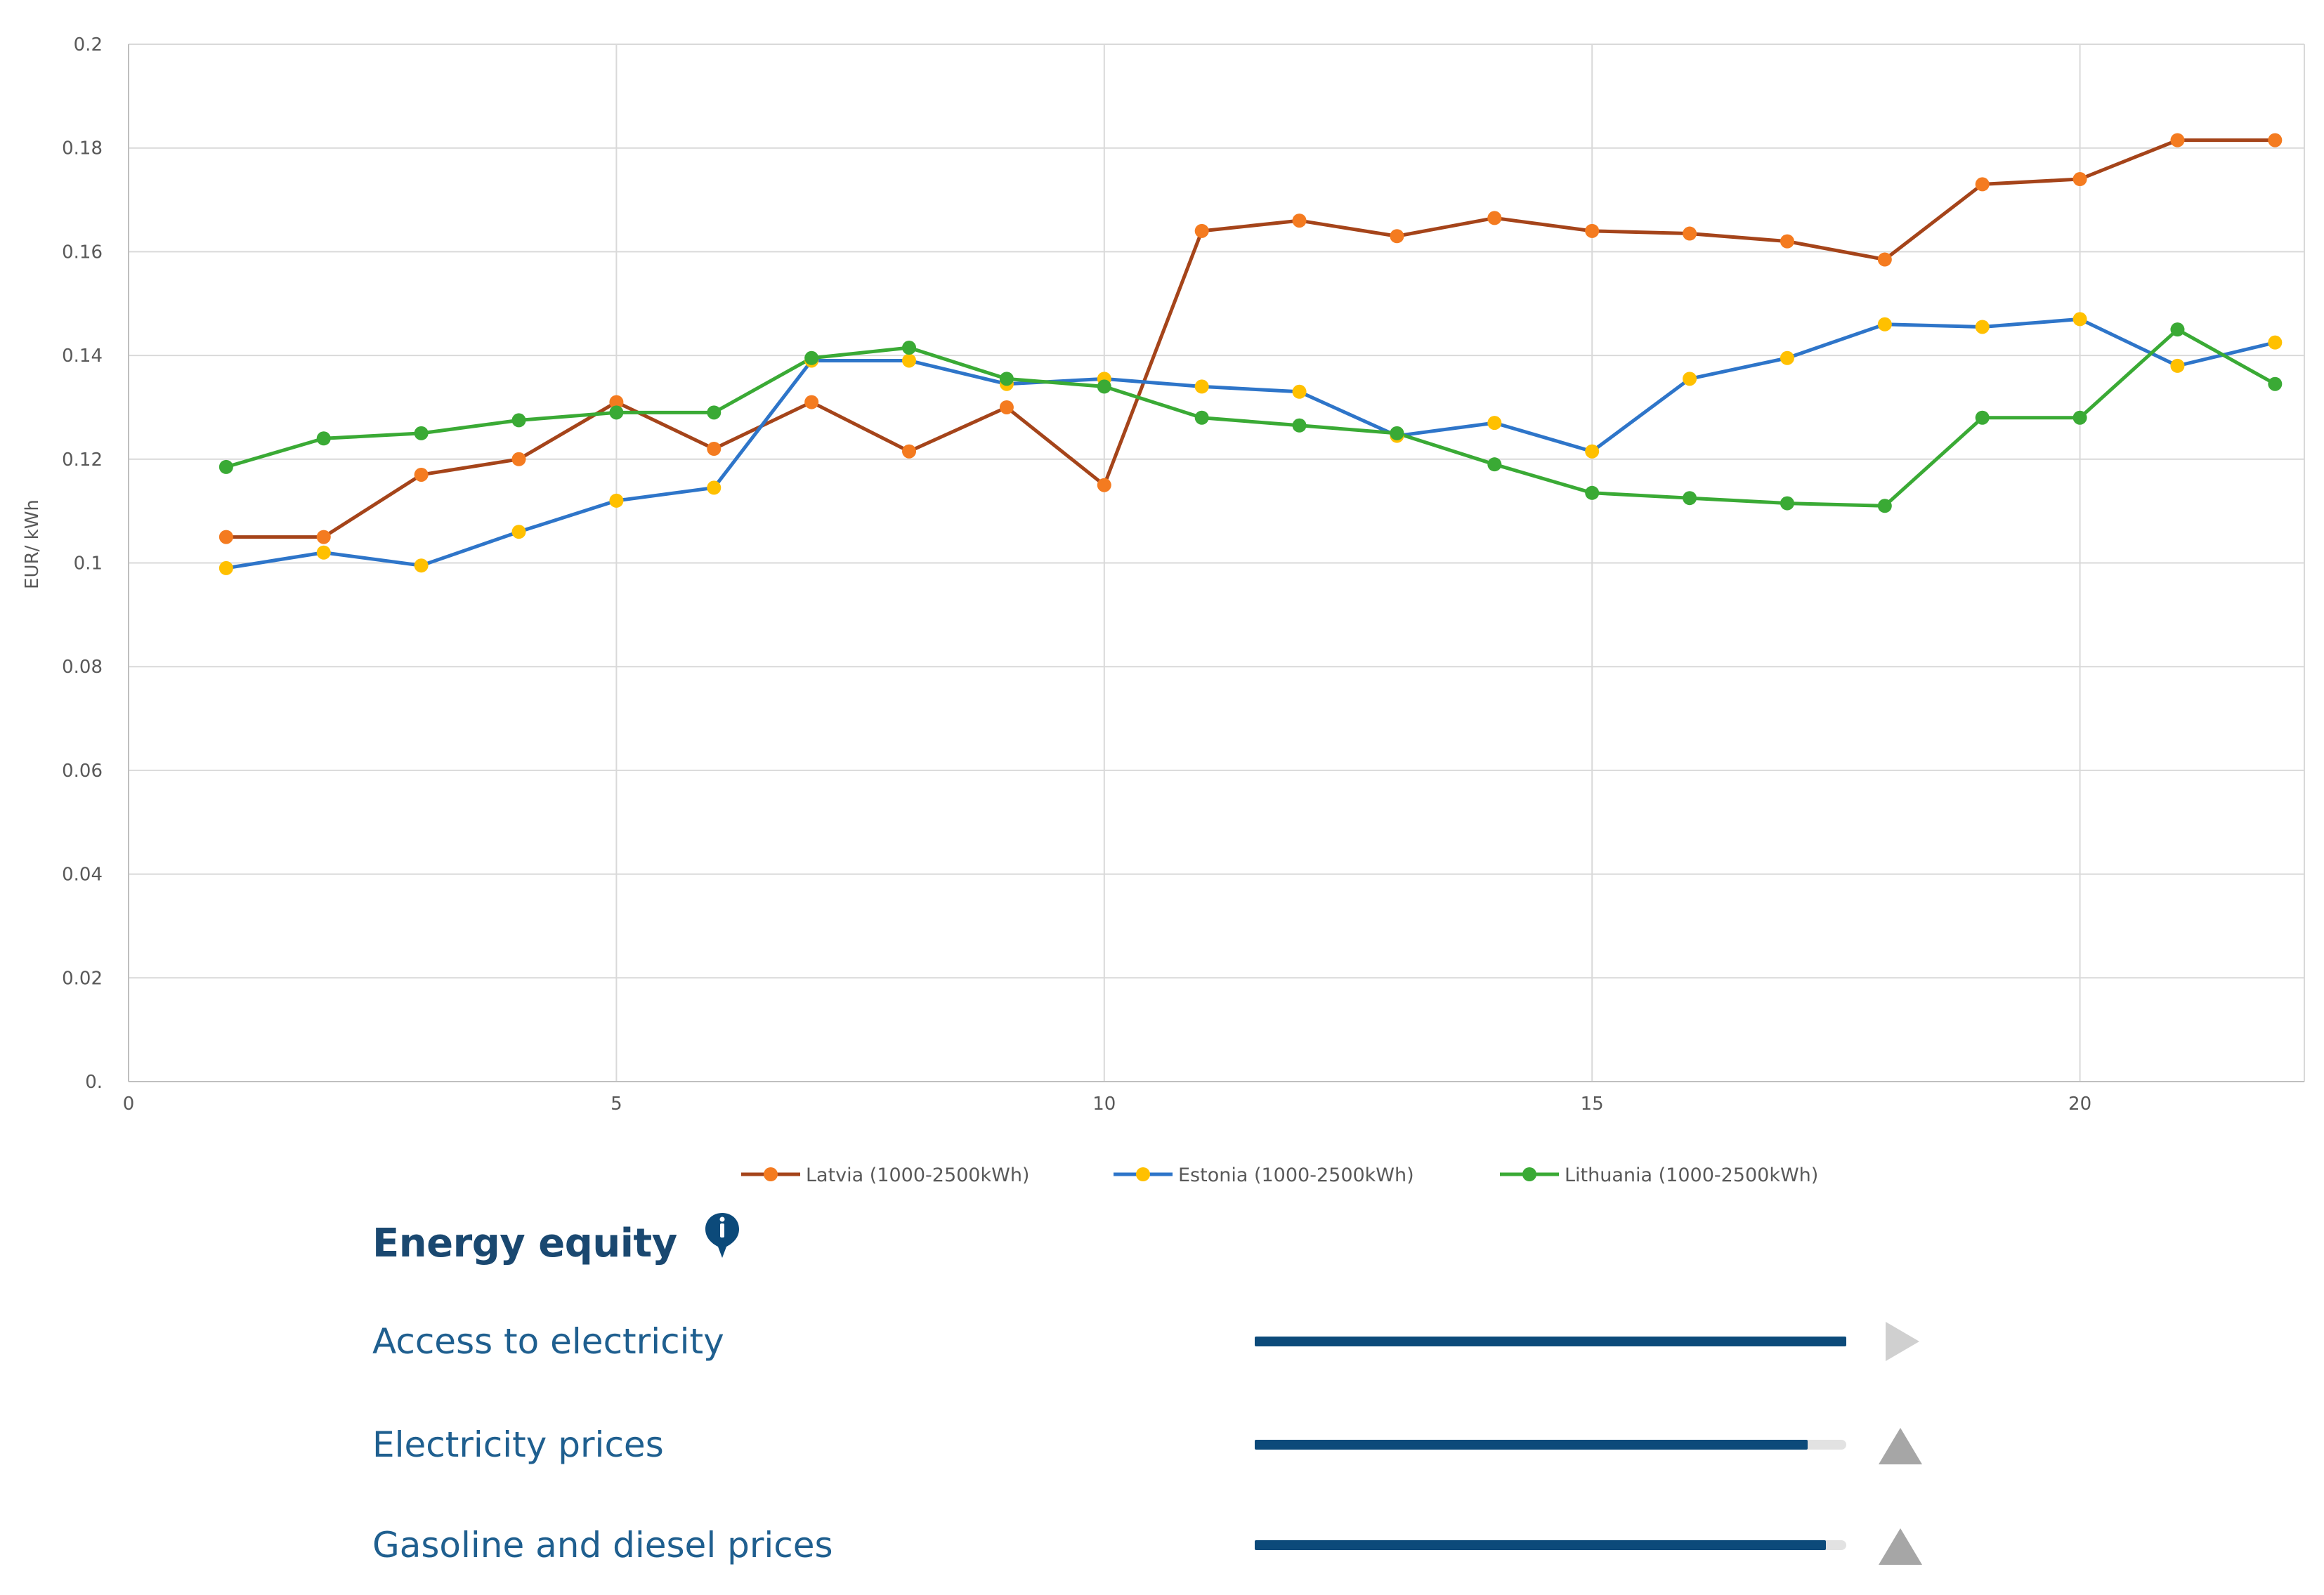 The height and width of the screenshot is (1595, 2324). Describe the element at coordinates (82, 252) in the screenshot. I see `y-tick-label: 0.16` at that location.